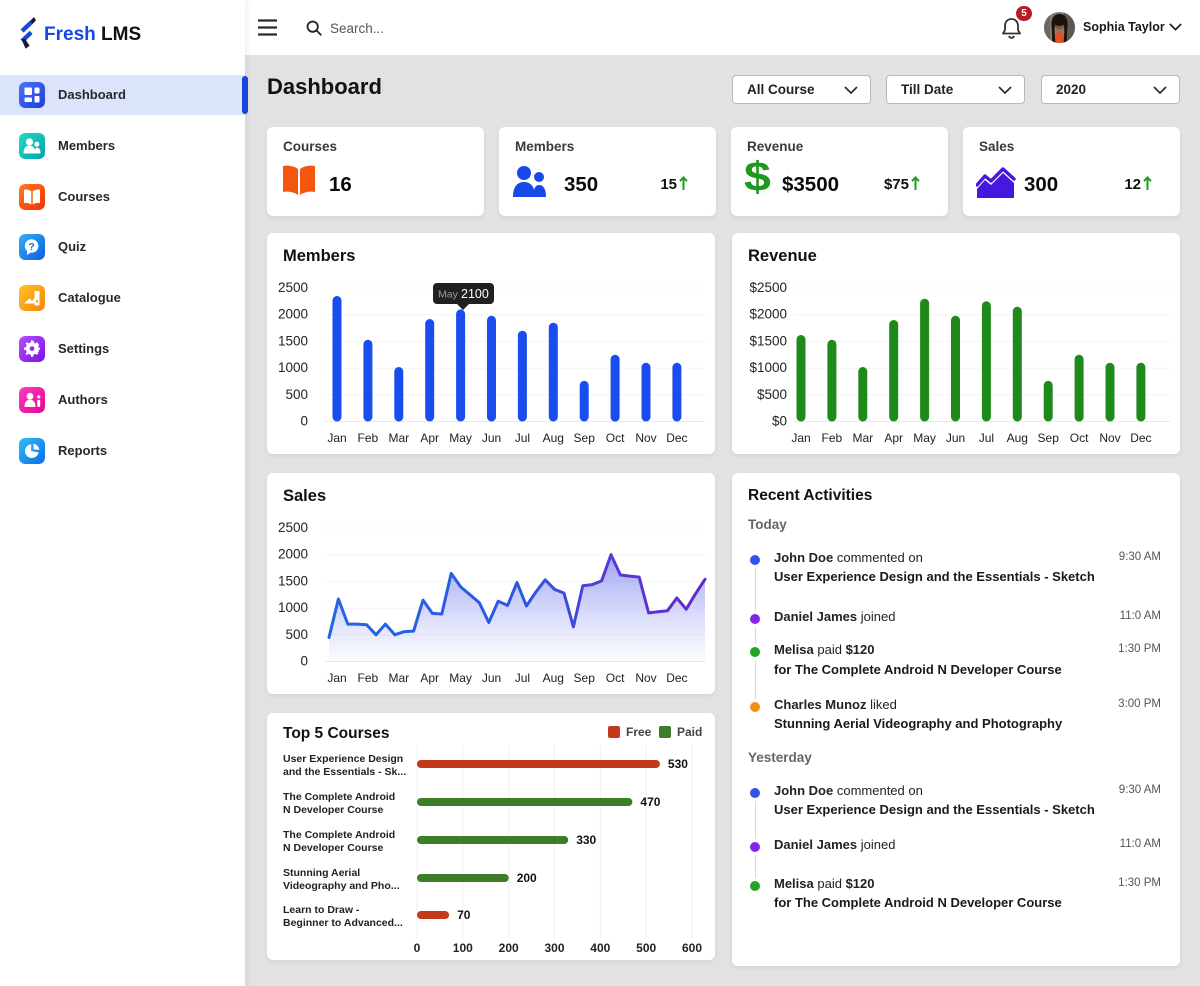 The height and width of the screenshot is (986, 1200). Describe the element at coordinates (768, 367) in the screenshot. I see `svg-text: $1000` at that location.